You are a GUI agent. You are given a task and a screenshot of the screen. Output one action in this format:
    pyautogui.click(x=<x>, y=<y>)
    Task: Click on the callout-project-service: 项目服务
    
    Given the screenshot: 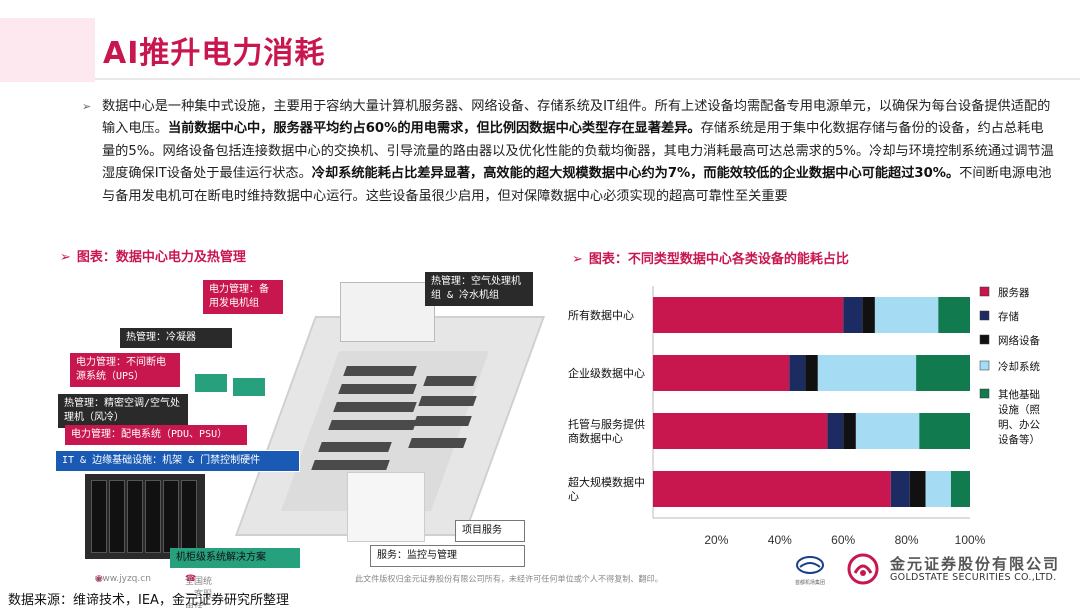 What is the action you would take?
    pyautogui.click(x=490, y=531)
    